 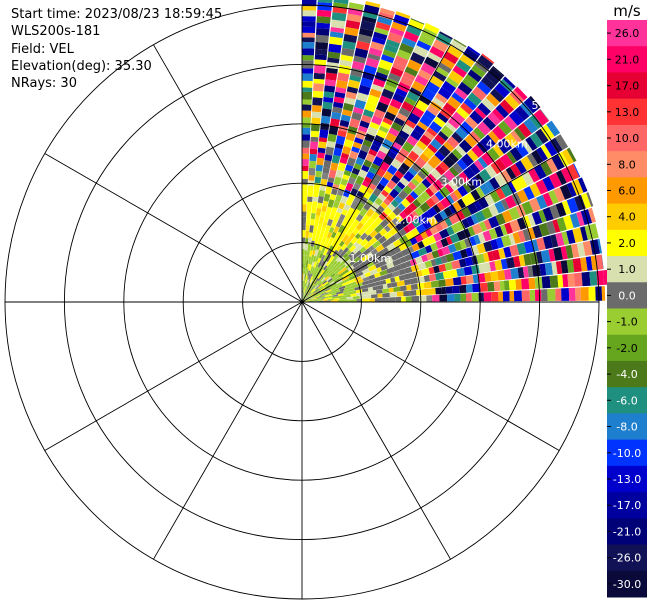 What do you see at coordinates (416, 220) in the screenshot?
I see `range-ring-label: 2.00km` at bounding box center [416, 220].